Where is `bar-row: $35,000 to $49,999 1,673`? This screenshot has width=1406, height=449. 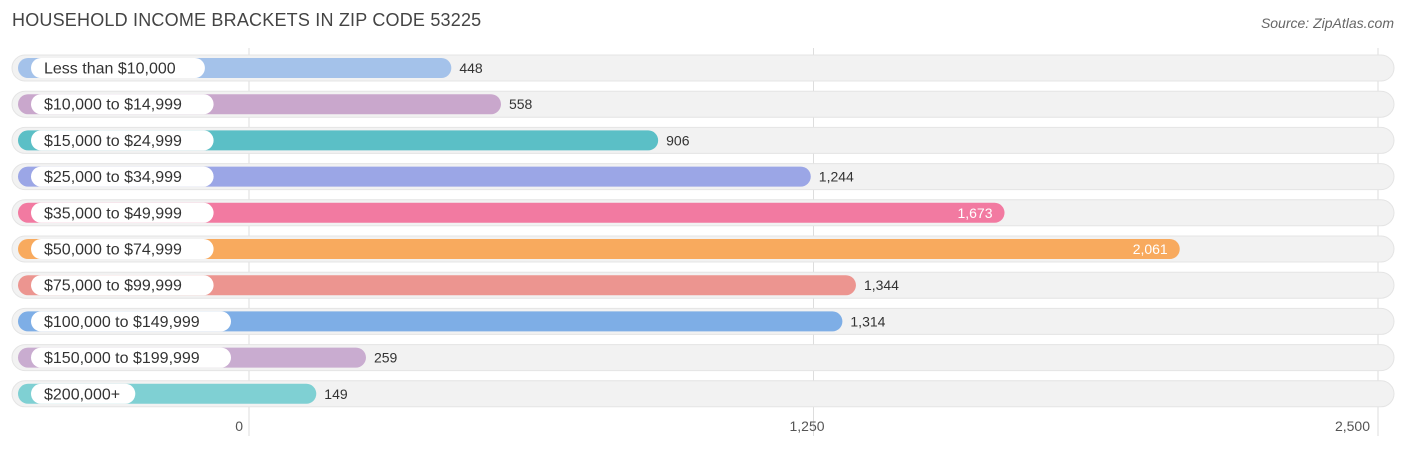 bar-row: $35,000 to $49,999 1,673 is located at coordinates (703, 213).